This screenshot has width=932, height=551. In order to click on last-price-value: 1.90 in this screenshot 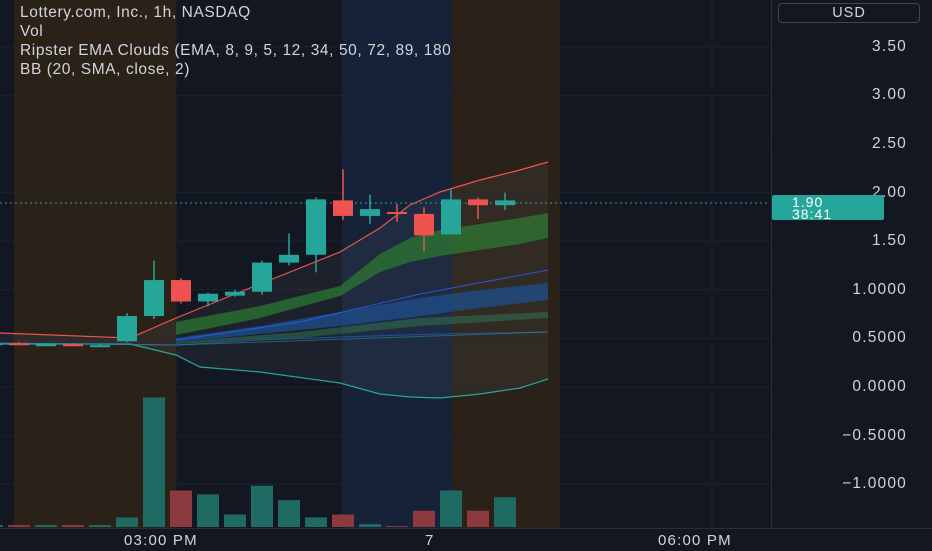, I will do `click(808, 202)`.